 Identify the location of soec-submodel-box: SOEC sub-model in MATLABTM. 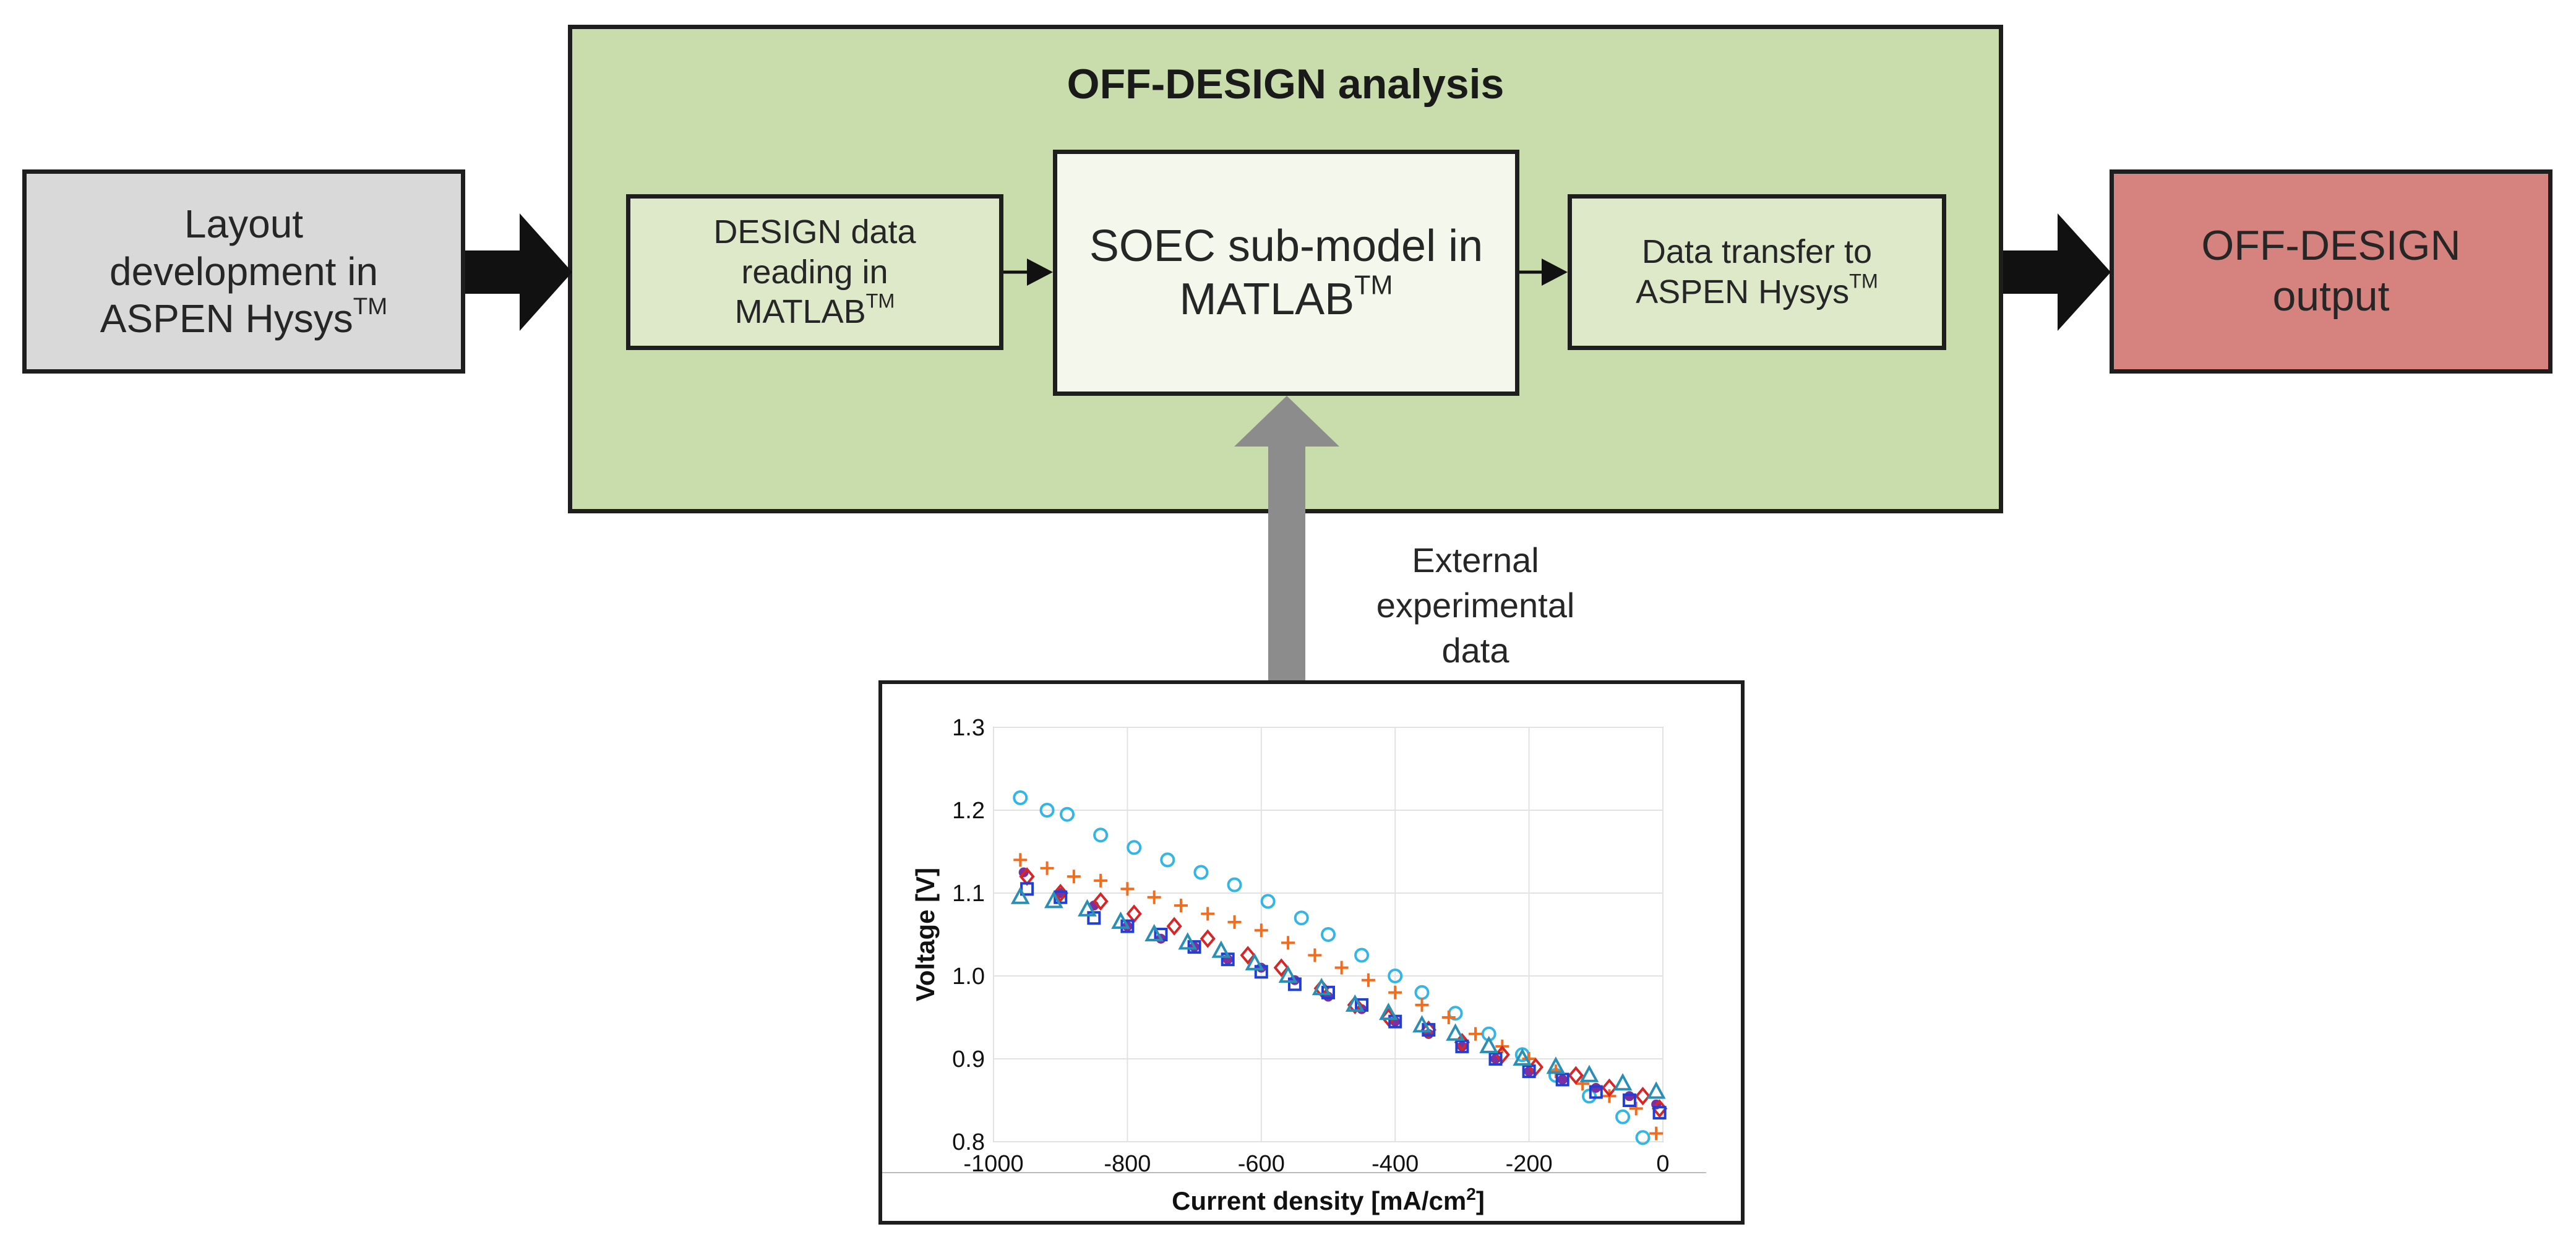
(1286, 273).